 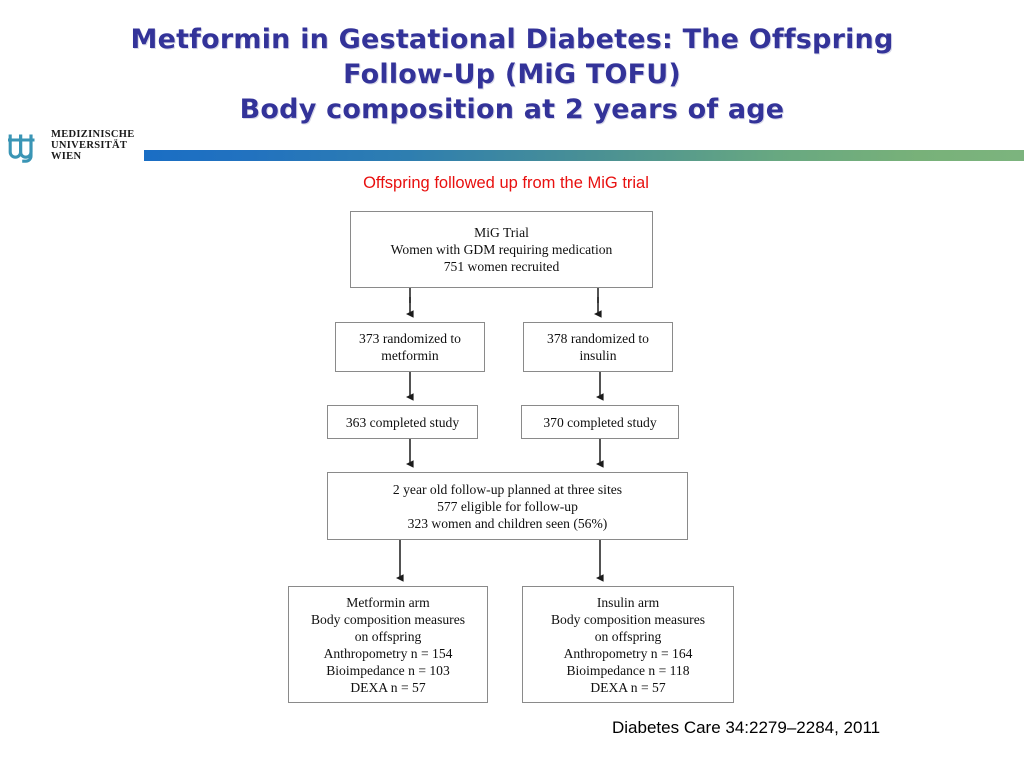 What do you see at coordinates (628, 602) in the screenshot?
I see `flowchart-box-insulin-arm-line-1: Insulin arm` at bounding box center [628, 602].